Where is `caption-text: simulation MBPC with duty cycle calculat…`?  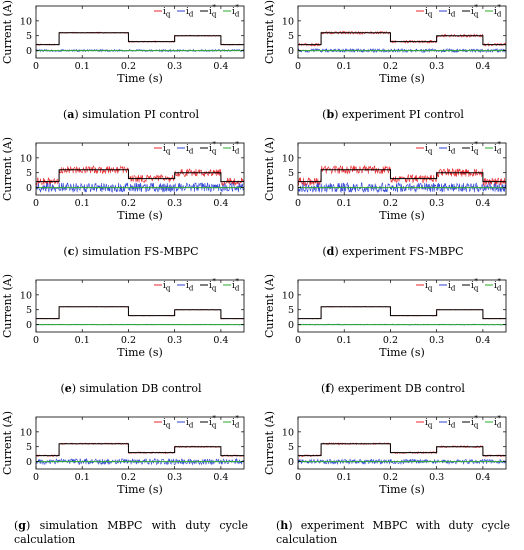 caption-text: simulation MBPC with duty cycle calculat… is located at coordinates (131, 532).